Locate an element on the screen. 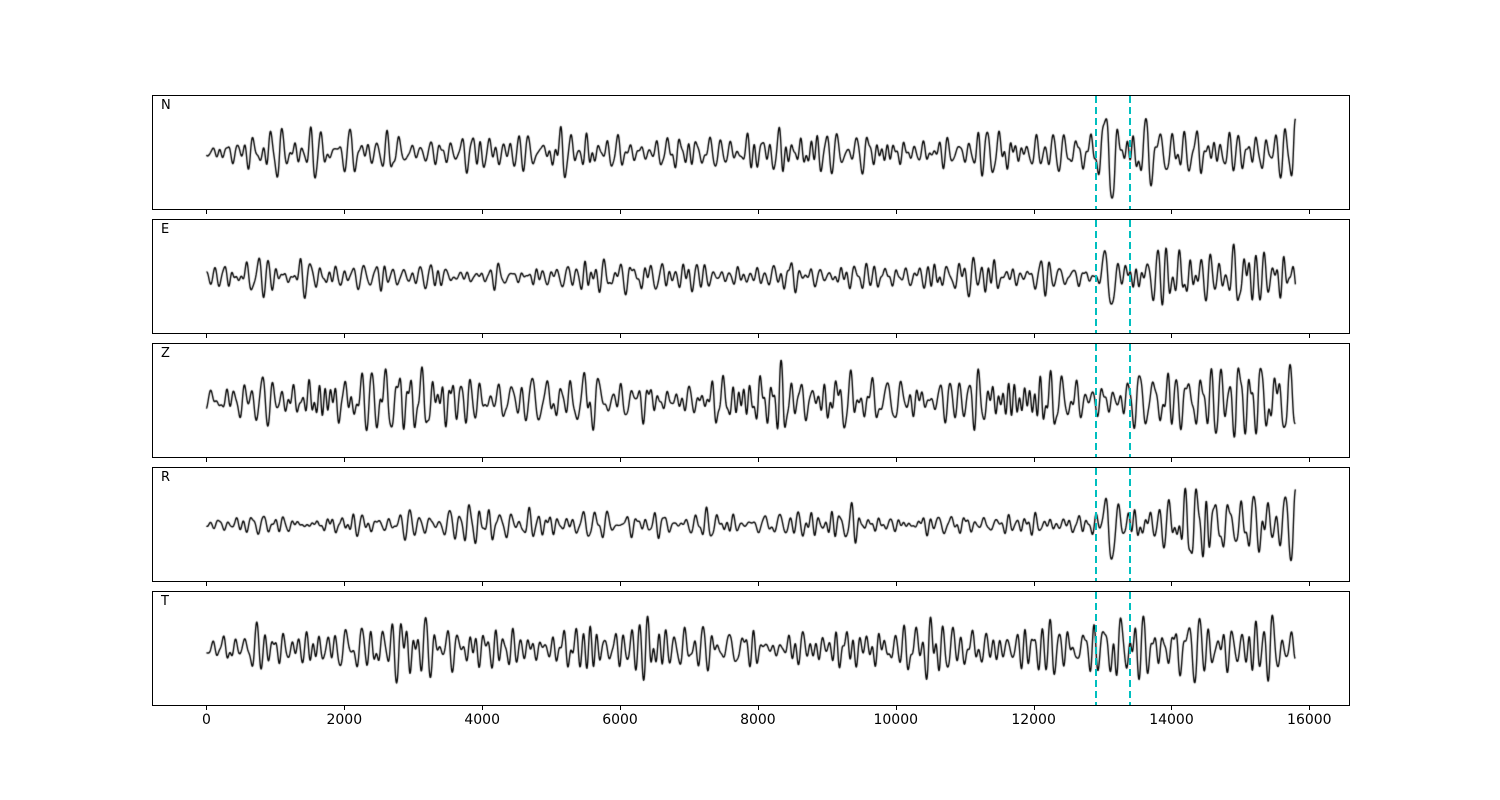  x-tick-label: 6000 is located at coordinates (620, 720).